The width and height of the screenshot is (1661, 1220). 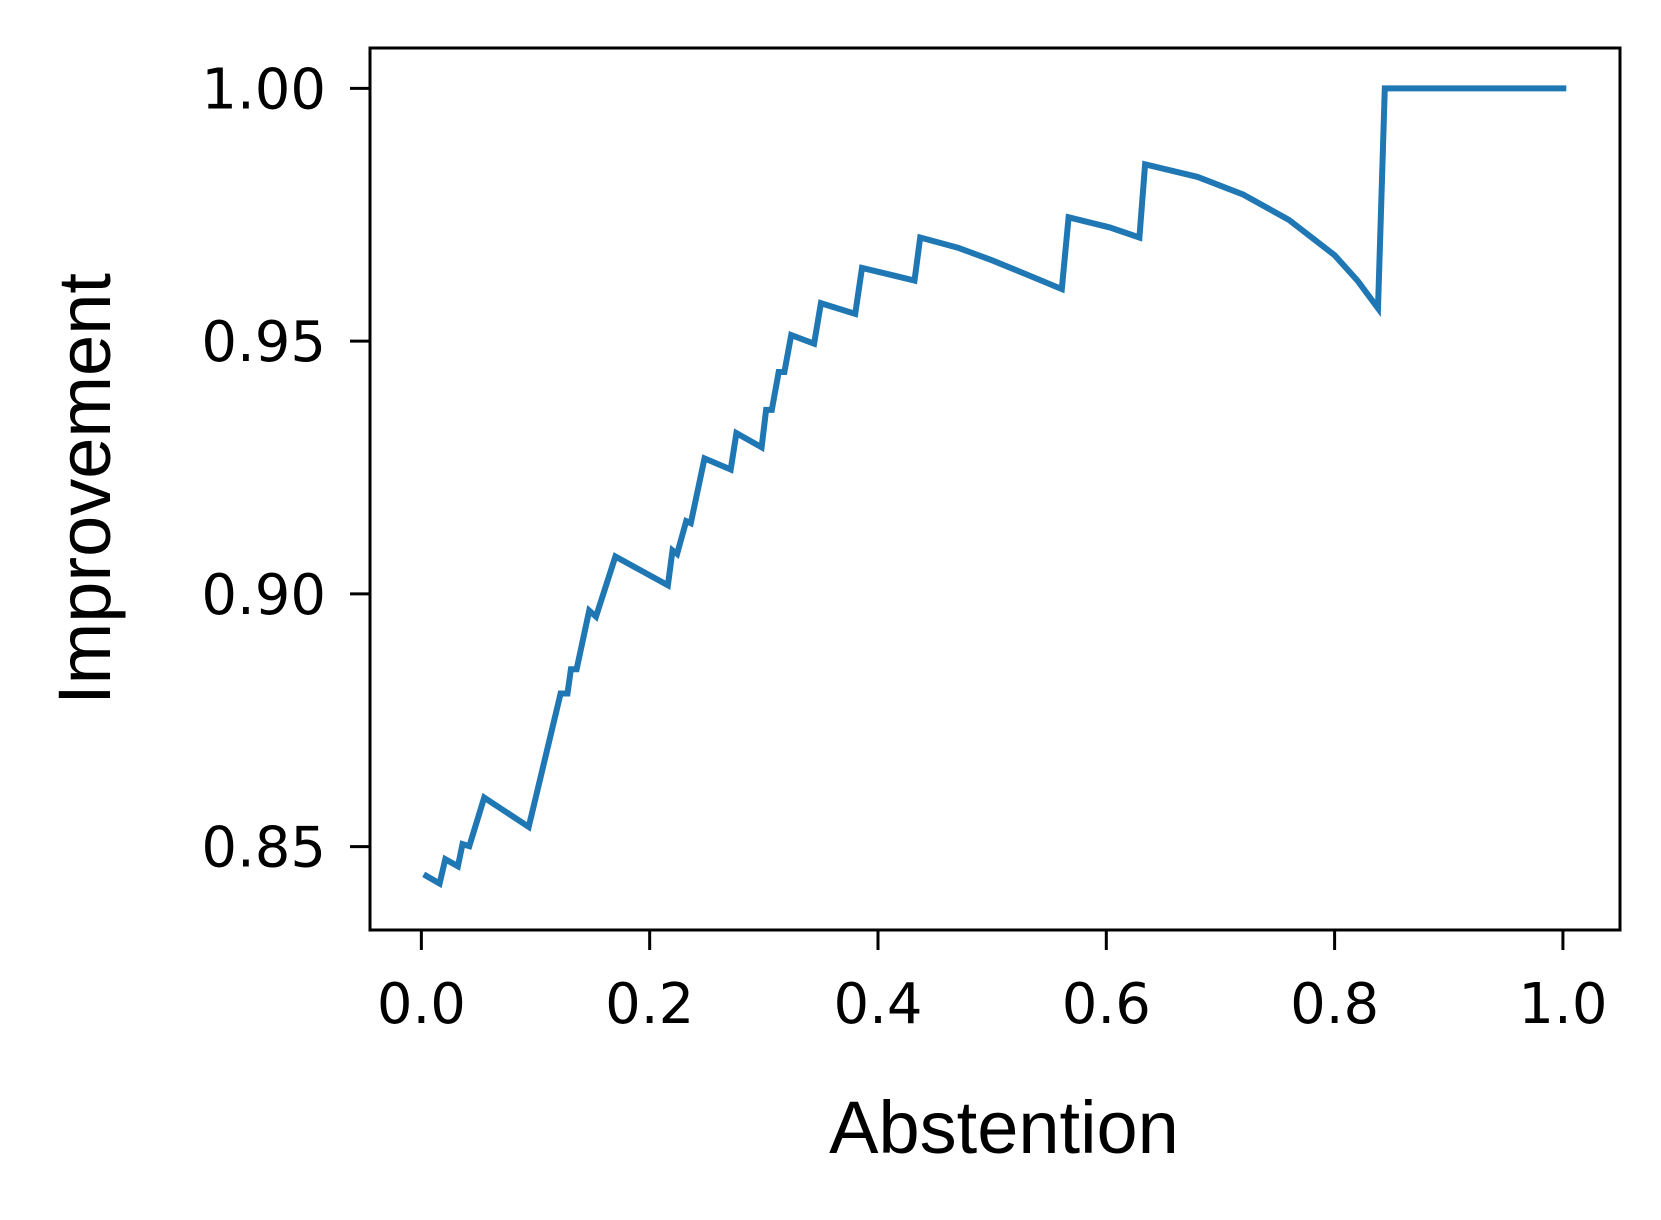 What do you see at coordinates (285, 469) in the screenshot?
I see `y-axis-ticks: 0.85 0.90 0.95 1.00` at bounding box center [285, 469].